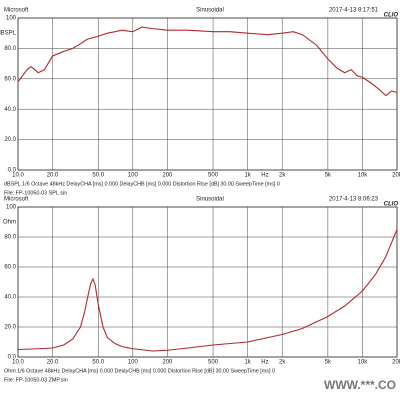  I want to click on file-name: File: FP-10050-03 SPL.sin, so click(35, 193).